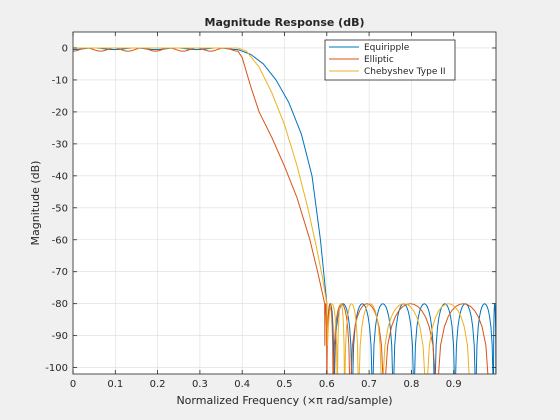  I want to click on y-tick-label: -100, so click(56, 368).